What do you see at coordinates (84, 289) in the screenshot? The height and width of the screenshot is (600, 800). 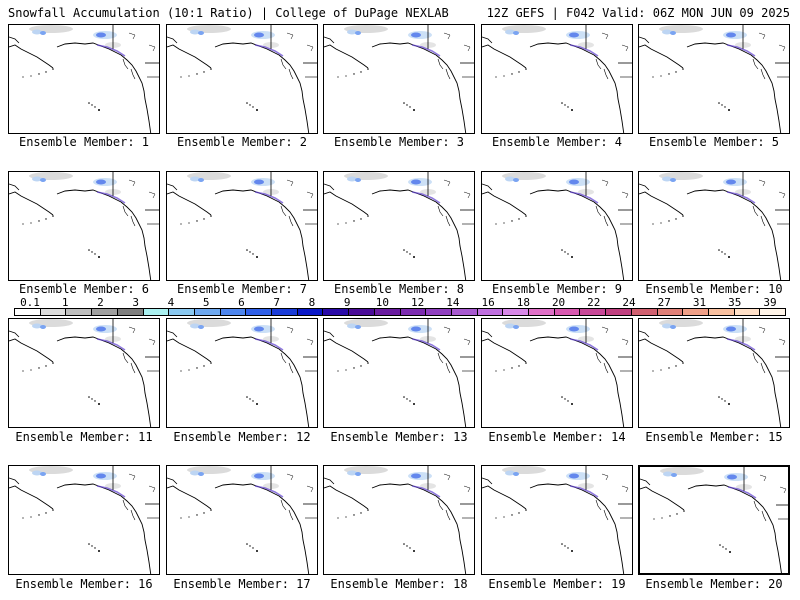 I see `ensemble-member-label: Ensemble Member: 6` at bounding box center [84, 289].